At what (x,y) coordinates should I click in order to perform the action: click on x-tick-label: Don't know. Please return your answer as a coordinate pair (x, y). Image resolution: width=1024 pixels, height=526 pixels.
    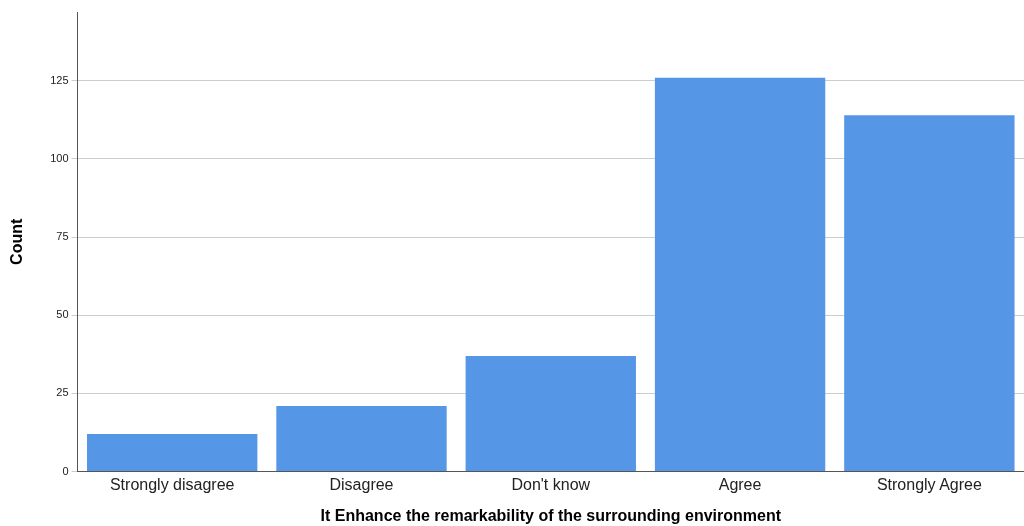
    Looking at the image, I should click on (551, 484).